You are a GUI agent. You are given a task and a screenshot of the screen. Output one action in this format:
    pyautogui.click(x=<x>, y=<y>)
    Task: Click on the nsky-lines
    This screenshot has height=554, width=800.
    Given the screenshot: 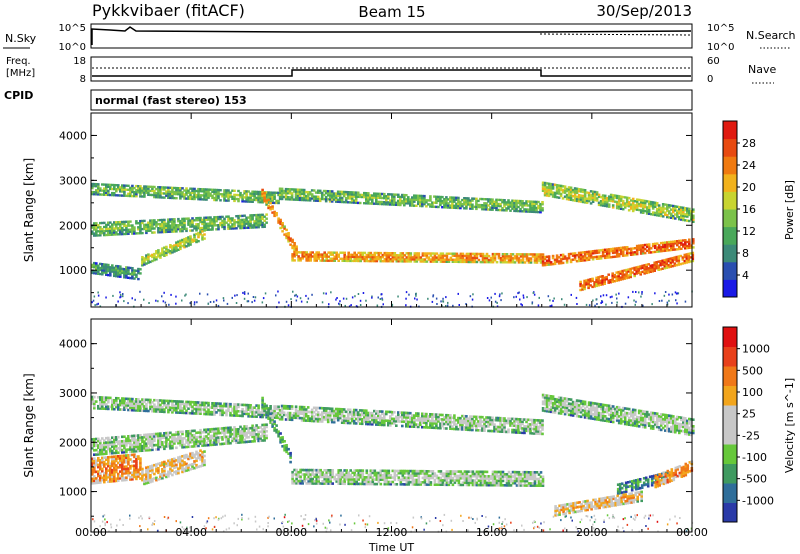 What is the action you would take?
    pyautogui.click(x=391, y=35)
    